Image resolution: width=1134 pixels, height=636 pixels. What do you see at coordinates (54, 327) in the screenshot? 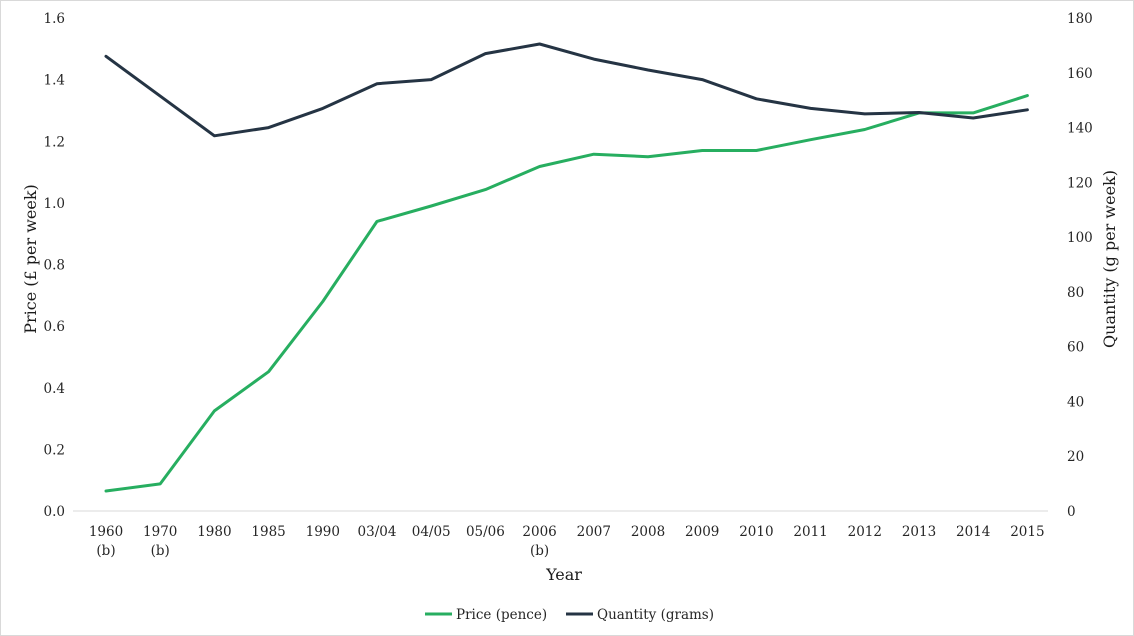
I see `left-tick-label: 0.6` at bounding box center [54, 327].